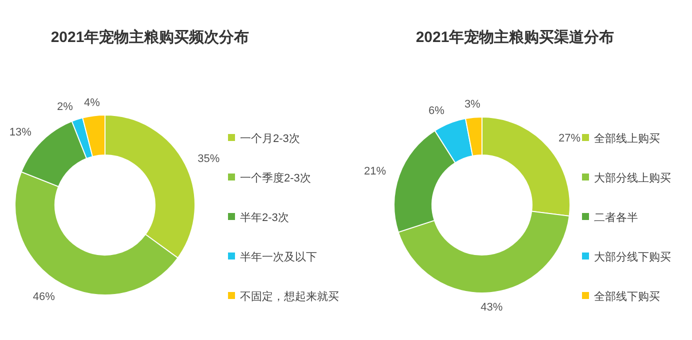 This screenshot has width=692, height=340. Describe the element at coordinates (44, 297) in the screenshot. I see `data-label: 46%` at that location.